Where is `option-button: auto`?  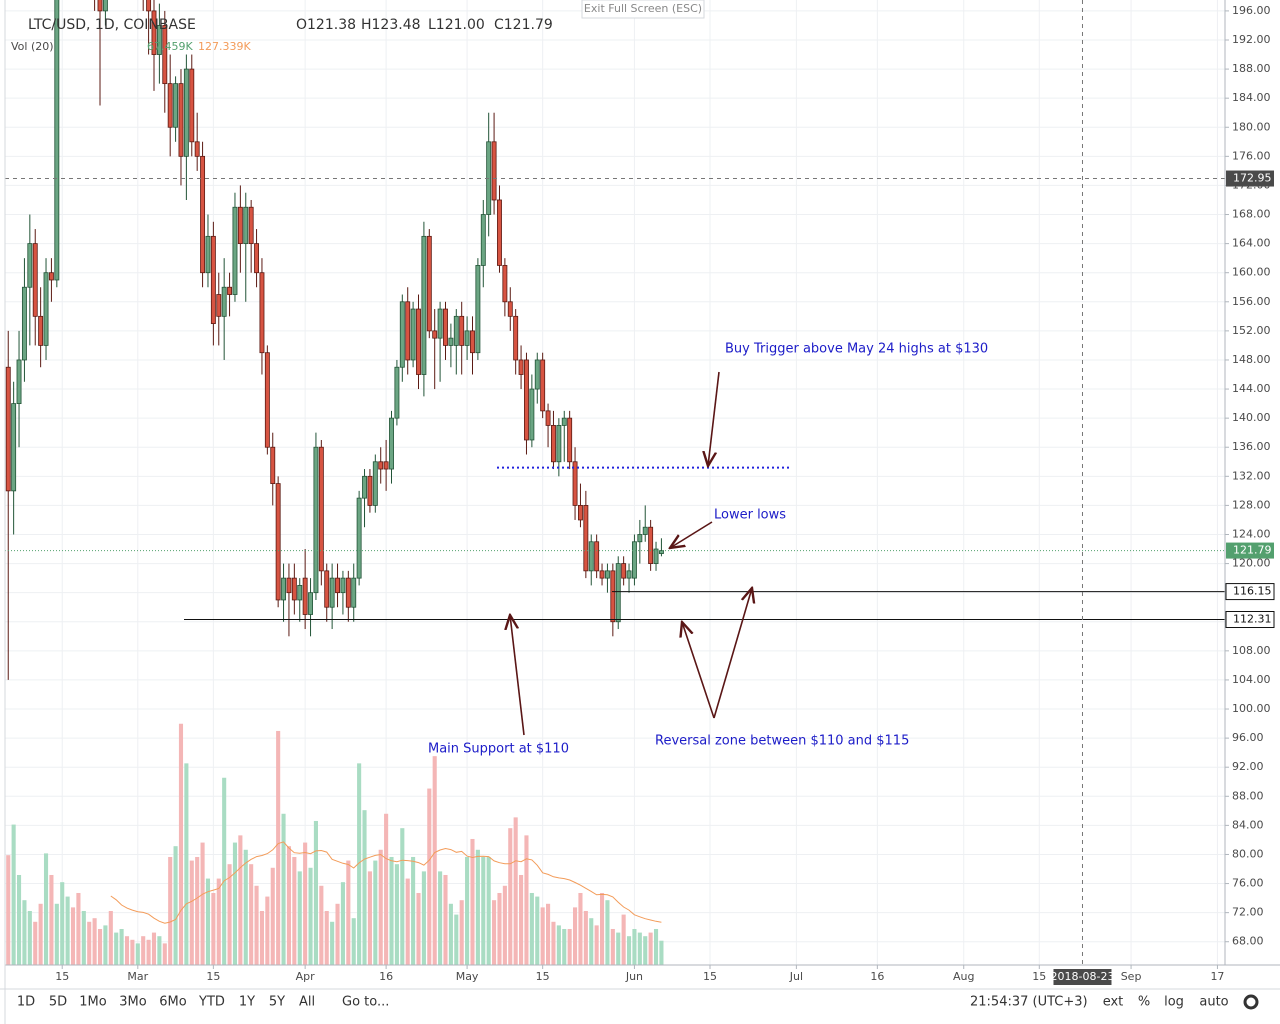 option-button: auto is located at coordinates (1213, 1002).